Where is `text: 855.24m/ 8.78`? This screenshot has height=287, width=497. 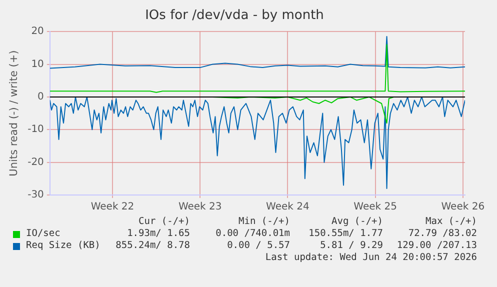
text: 855.24m/ 8.78 is located at coordinates (153, 245).